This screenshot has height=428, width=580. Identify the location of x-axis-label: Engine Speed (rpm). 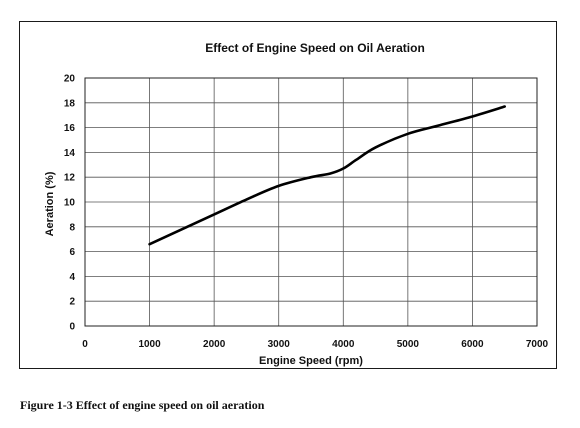
(311, 361).